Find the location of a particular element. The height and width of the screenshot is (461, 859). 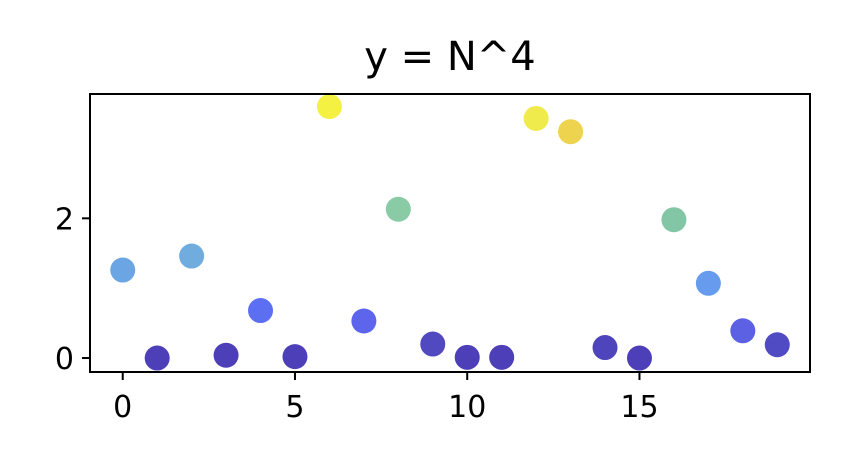

chart-title: y = N^4 is located at coordinates (450, 57).